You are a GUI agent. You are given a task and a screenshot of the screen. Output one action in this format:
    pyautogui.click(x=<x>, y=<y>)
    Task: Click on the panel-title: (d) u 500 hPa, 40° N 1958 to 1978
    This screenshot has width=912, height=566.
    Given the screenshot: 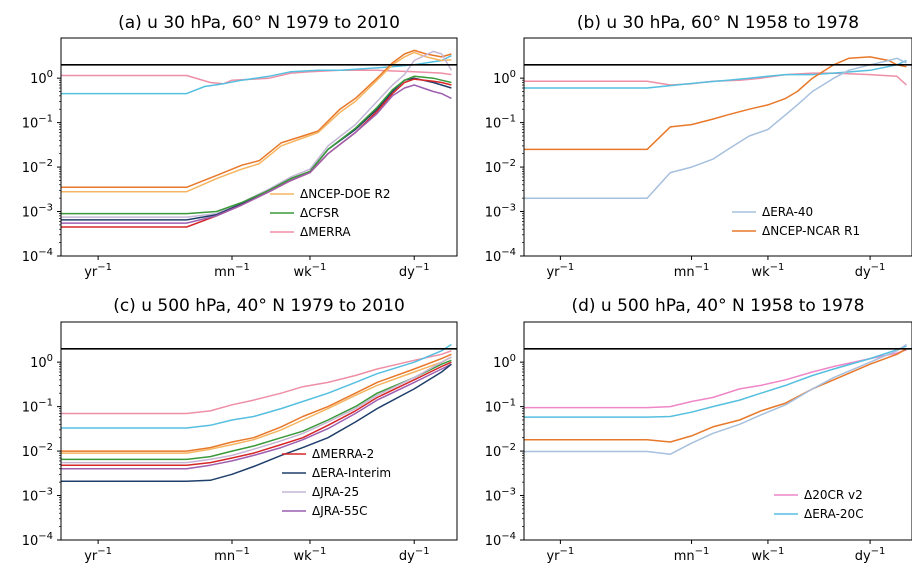 What is the action you would take?
    pyautogui.click(x=717, y=306)
    